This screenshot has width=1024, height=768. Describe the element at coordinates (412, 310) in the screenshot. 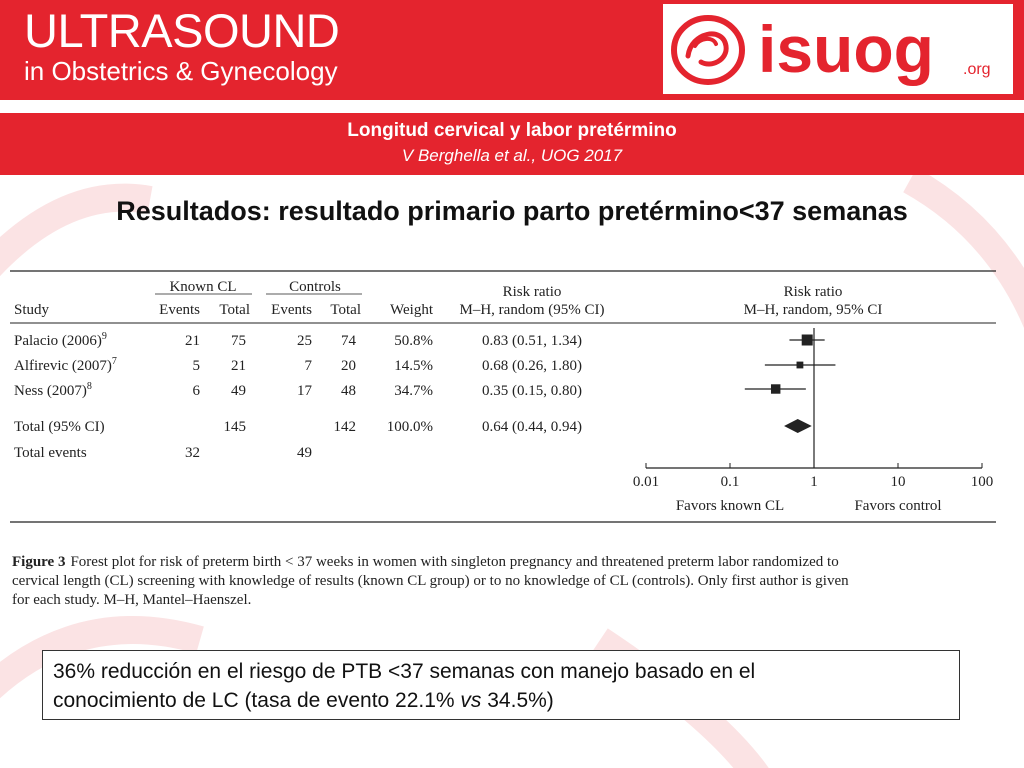

I see `col-weight: Weight` at that location.